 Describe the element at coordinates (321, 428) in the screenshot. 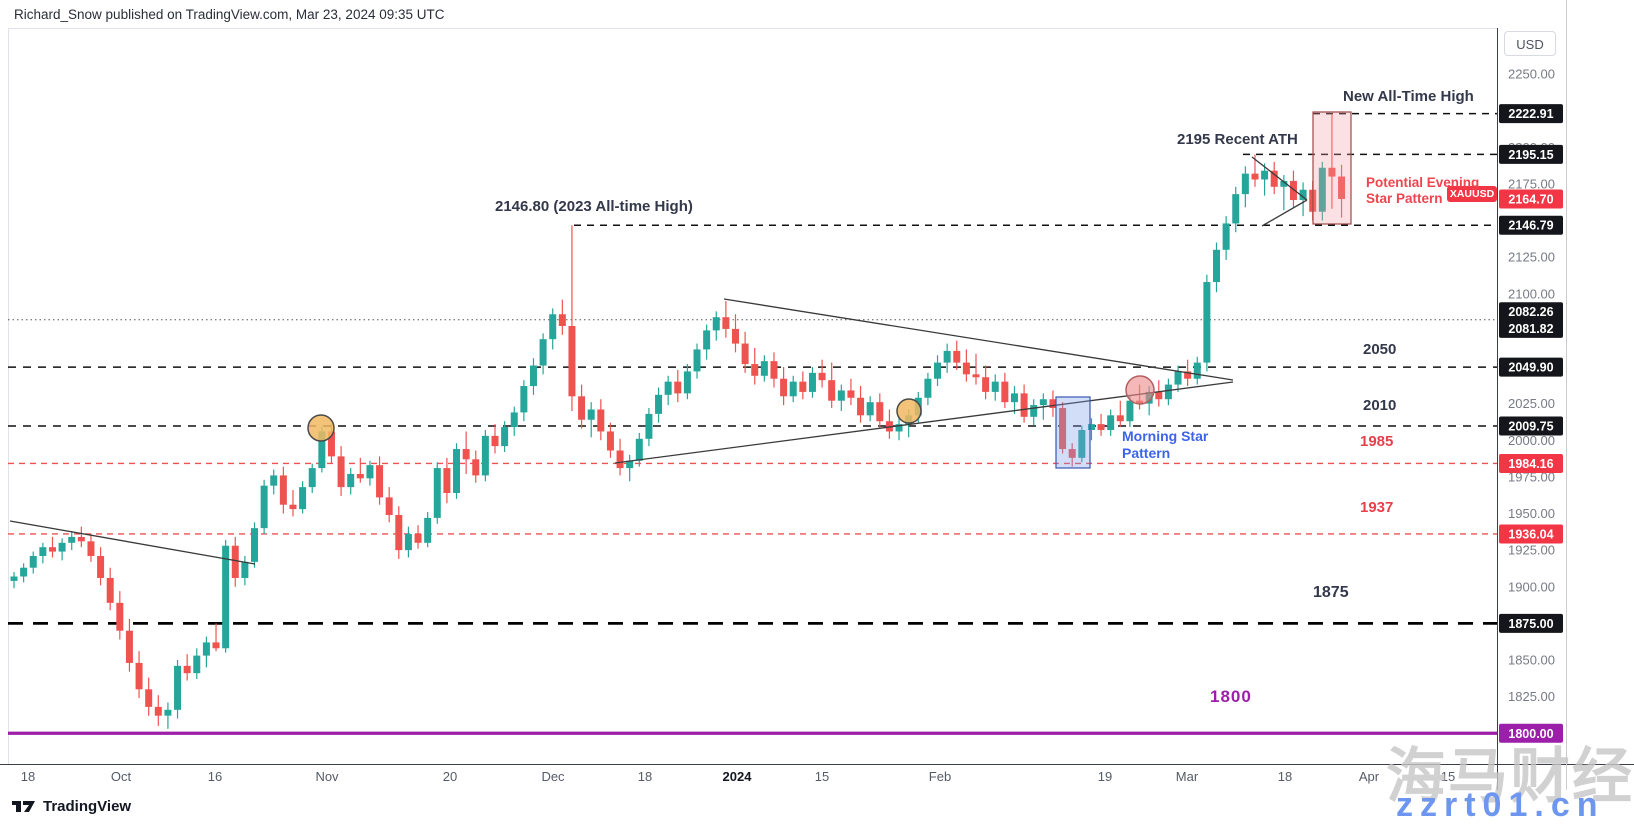

I see `highlight-circle-oct-high` at that location.